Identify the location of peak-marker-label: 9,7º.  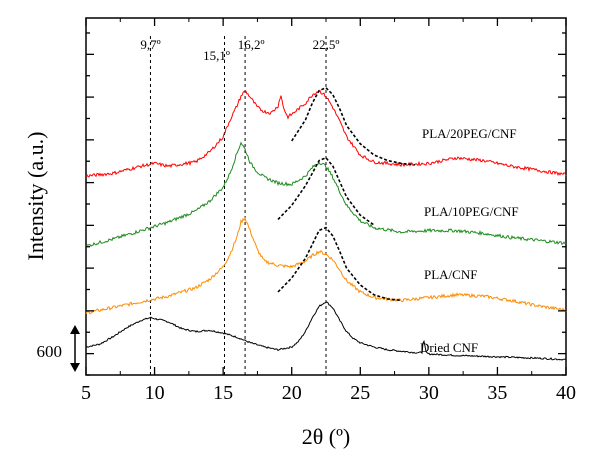
(150, 44).